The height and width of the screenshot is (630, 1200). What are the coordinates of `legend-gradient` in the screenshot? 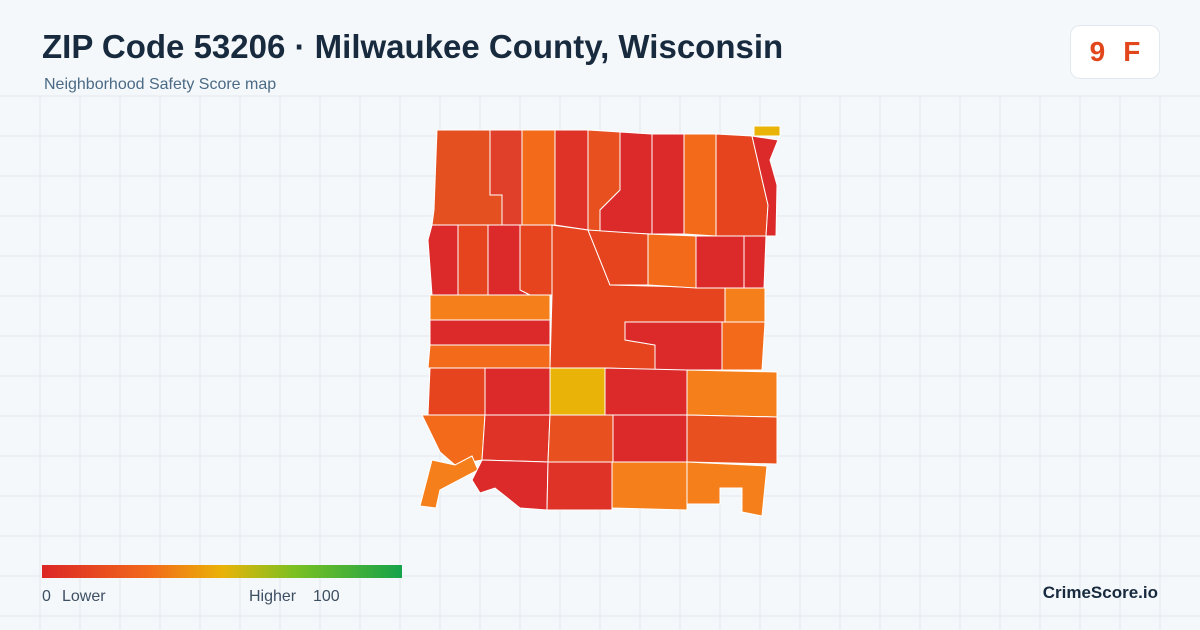 It's located at (222, 571).